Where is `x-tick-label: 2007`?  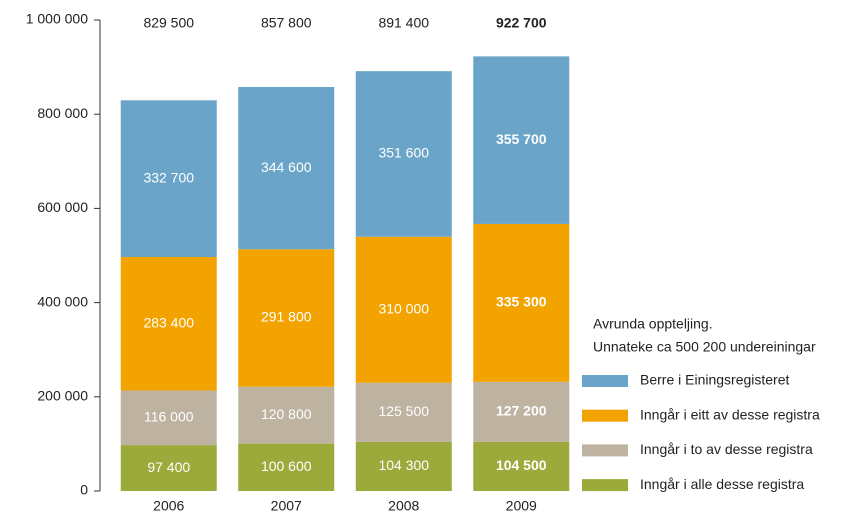 x-tick-label: 2007 is located at coordinates (286, 506).